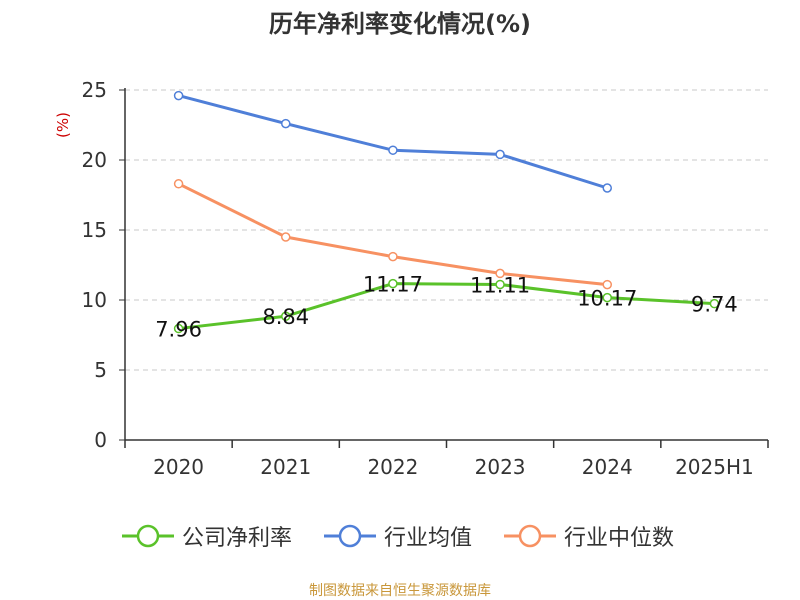 The height and width of the screenshot is (600, 800). Describe the element at coordinates (94, 230) in the screenshot. I see `y-tick-label: 15` at that location.